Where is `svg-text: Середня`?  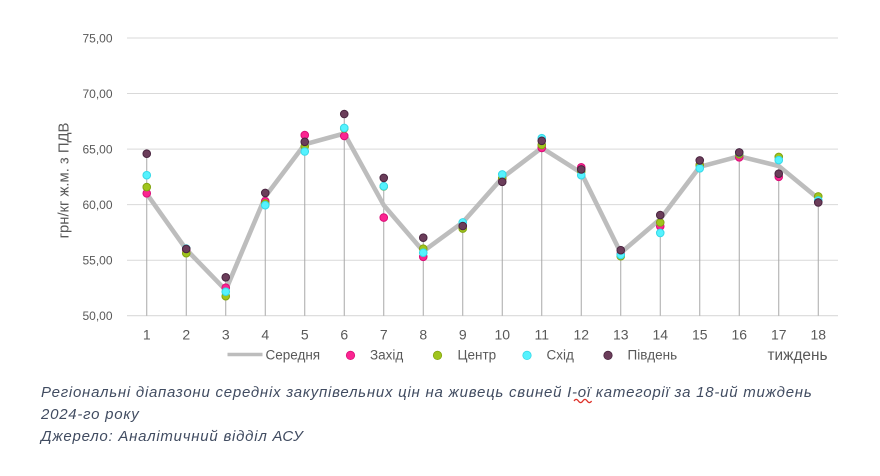 svg-text: Середня is located at coordinates (293, 354).